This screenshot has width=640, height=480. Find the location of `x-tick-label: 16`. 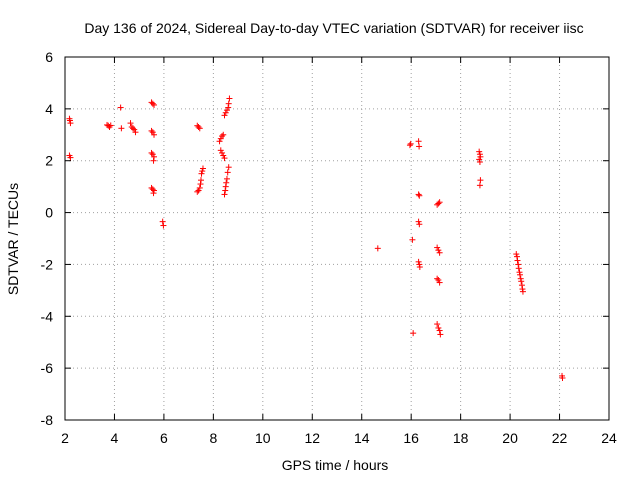

x-tick-label: 16 is located at coordinates (411, 438).